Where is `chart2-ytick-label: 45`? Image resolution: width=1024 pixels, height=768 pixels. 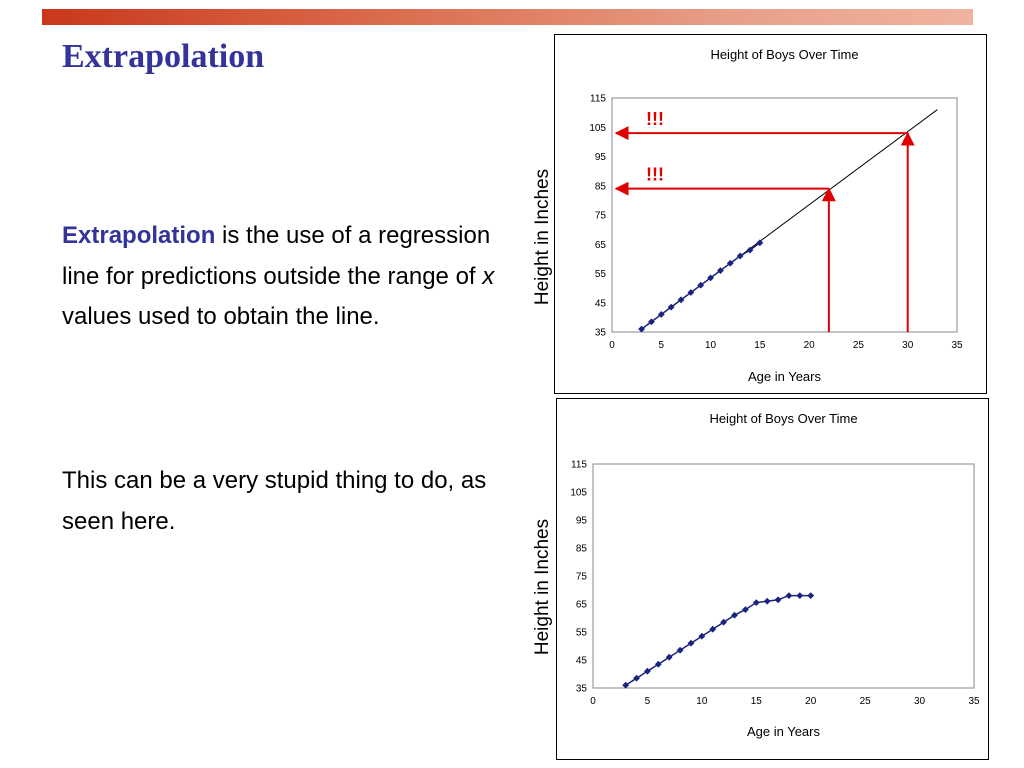 chart2-ytick-label: 45 is located at coordinates (582, 661).